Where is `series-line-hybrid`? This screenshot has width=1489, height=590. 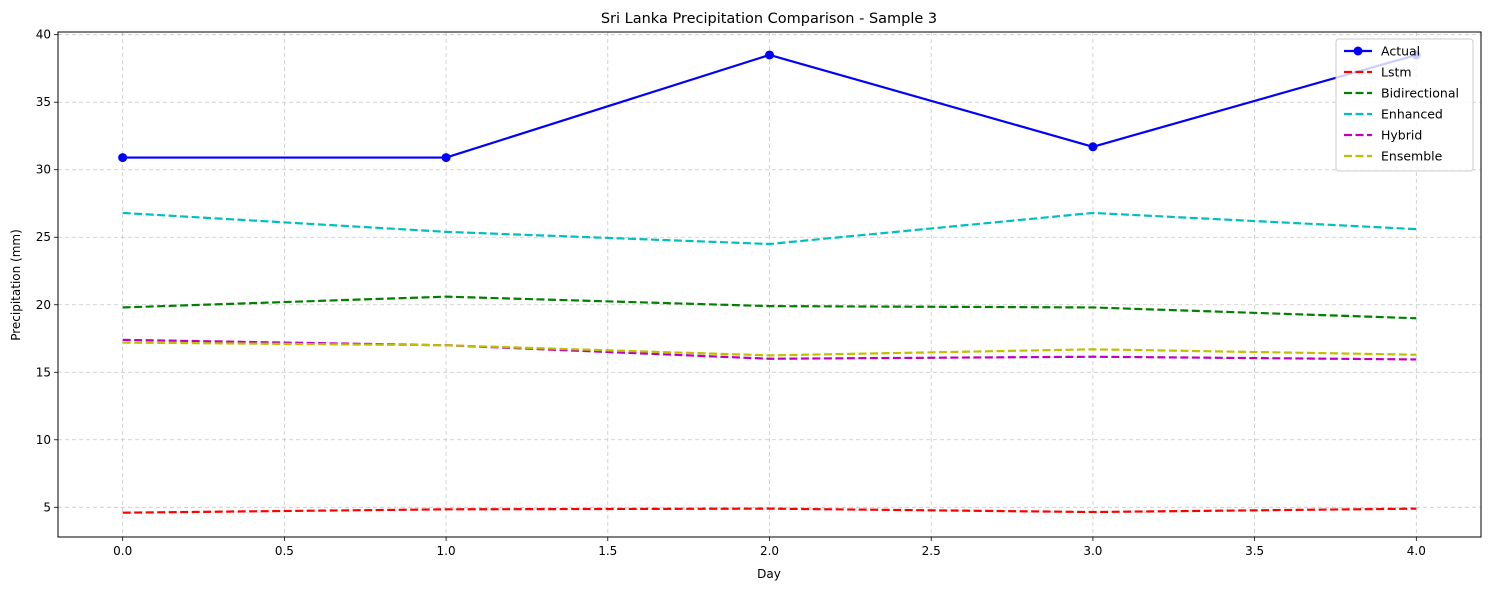
series-line-hybrid is located at coordinates (769, 349).